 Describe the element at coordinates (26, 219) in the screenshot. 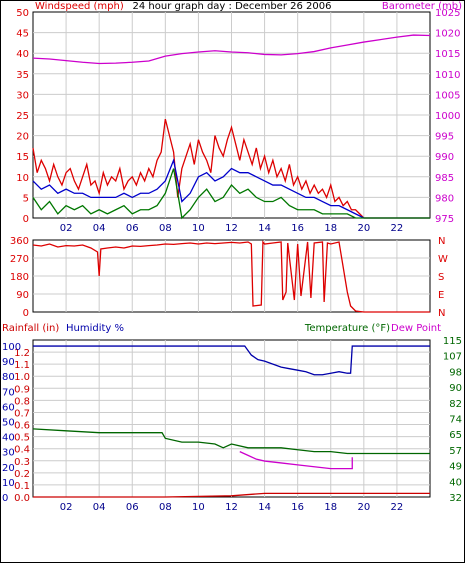

I see `wind-tick-label: 0` at that location.